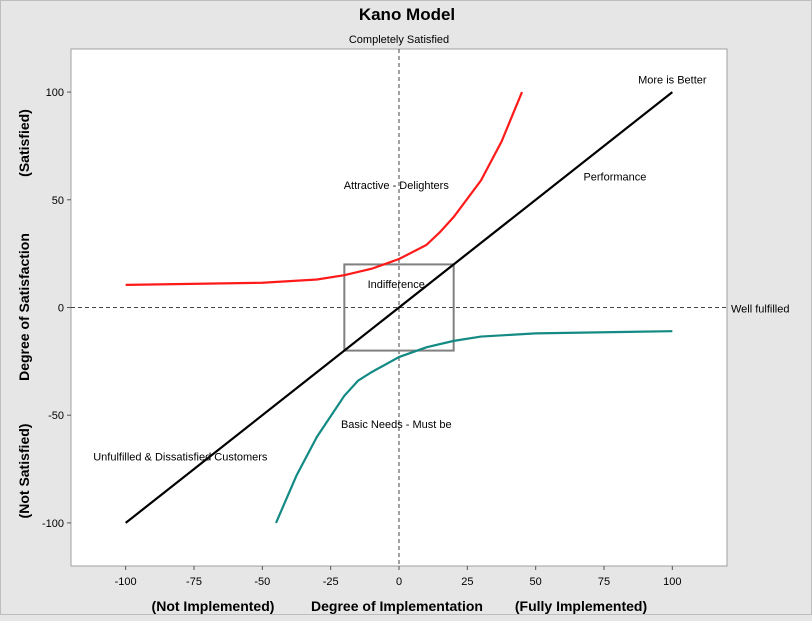 The width and height of the screenshot is (812, 621). I want to click on annotation: Indifference, so click(396, 285).